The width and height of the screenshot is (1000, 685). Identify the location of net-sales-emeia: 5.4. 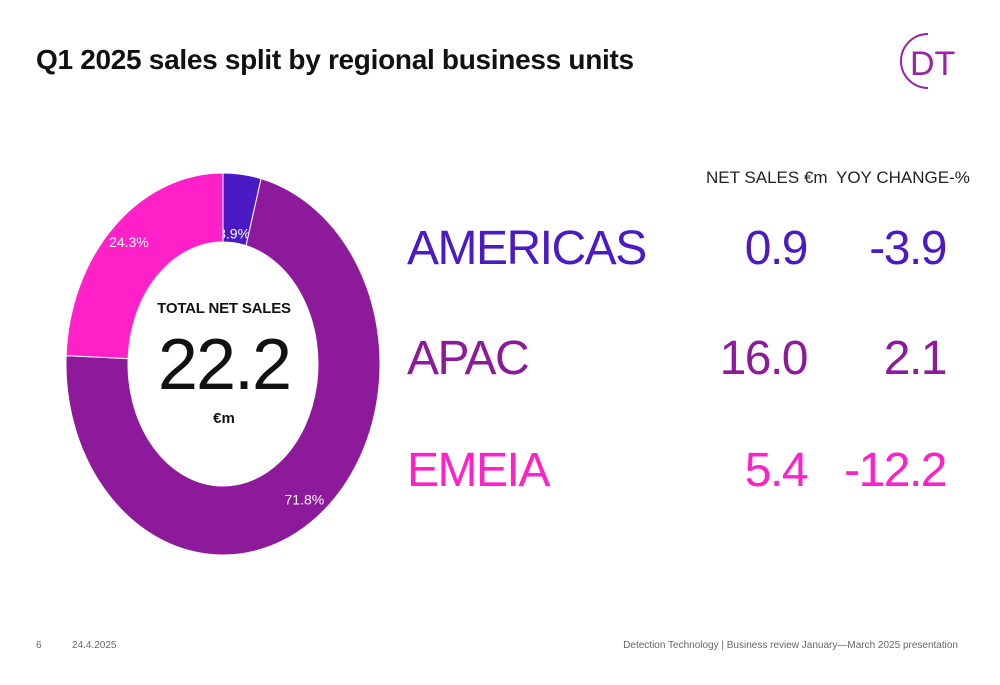
(776, 470).